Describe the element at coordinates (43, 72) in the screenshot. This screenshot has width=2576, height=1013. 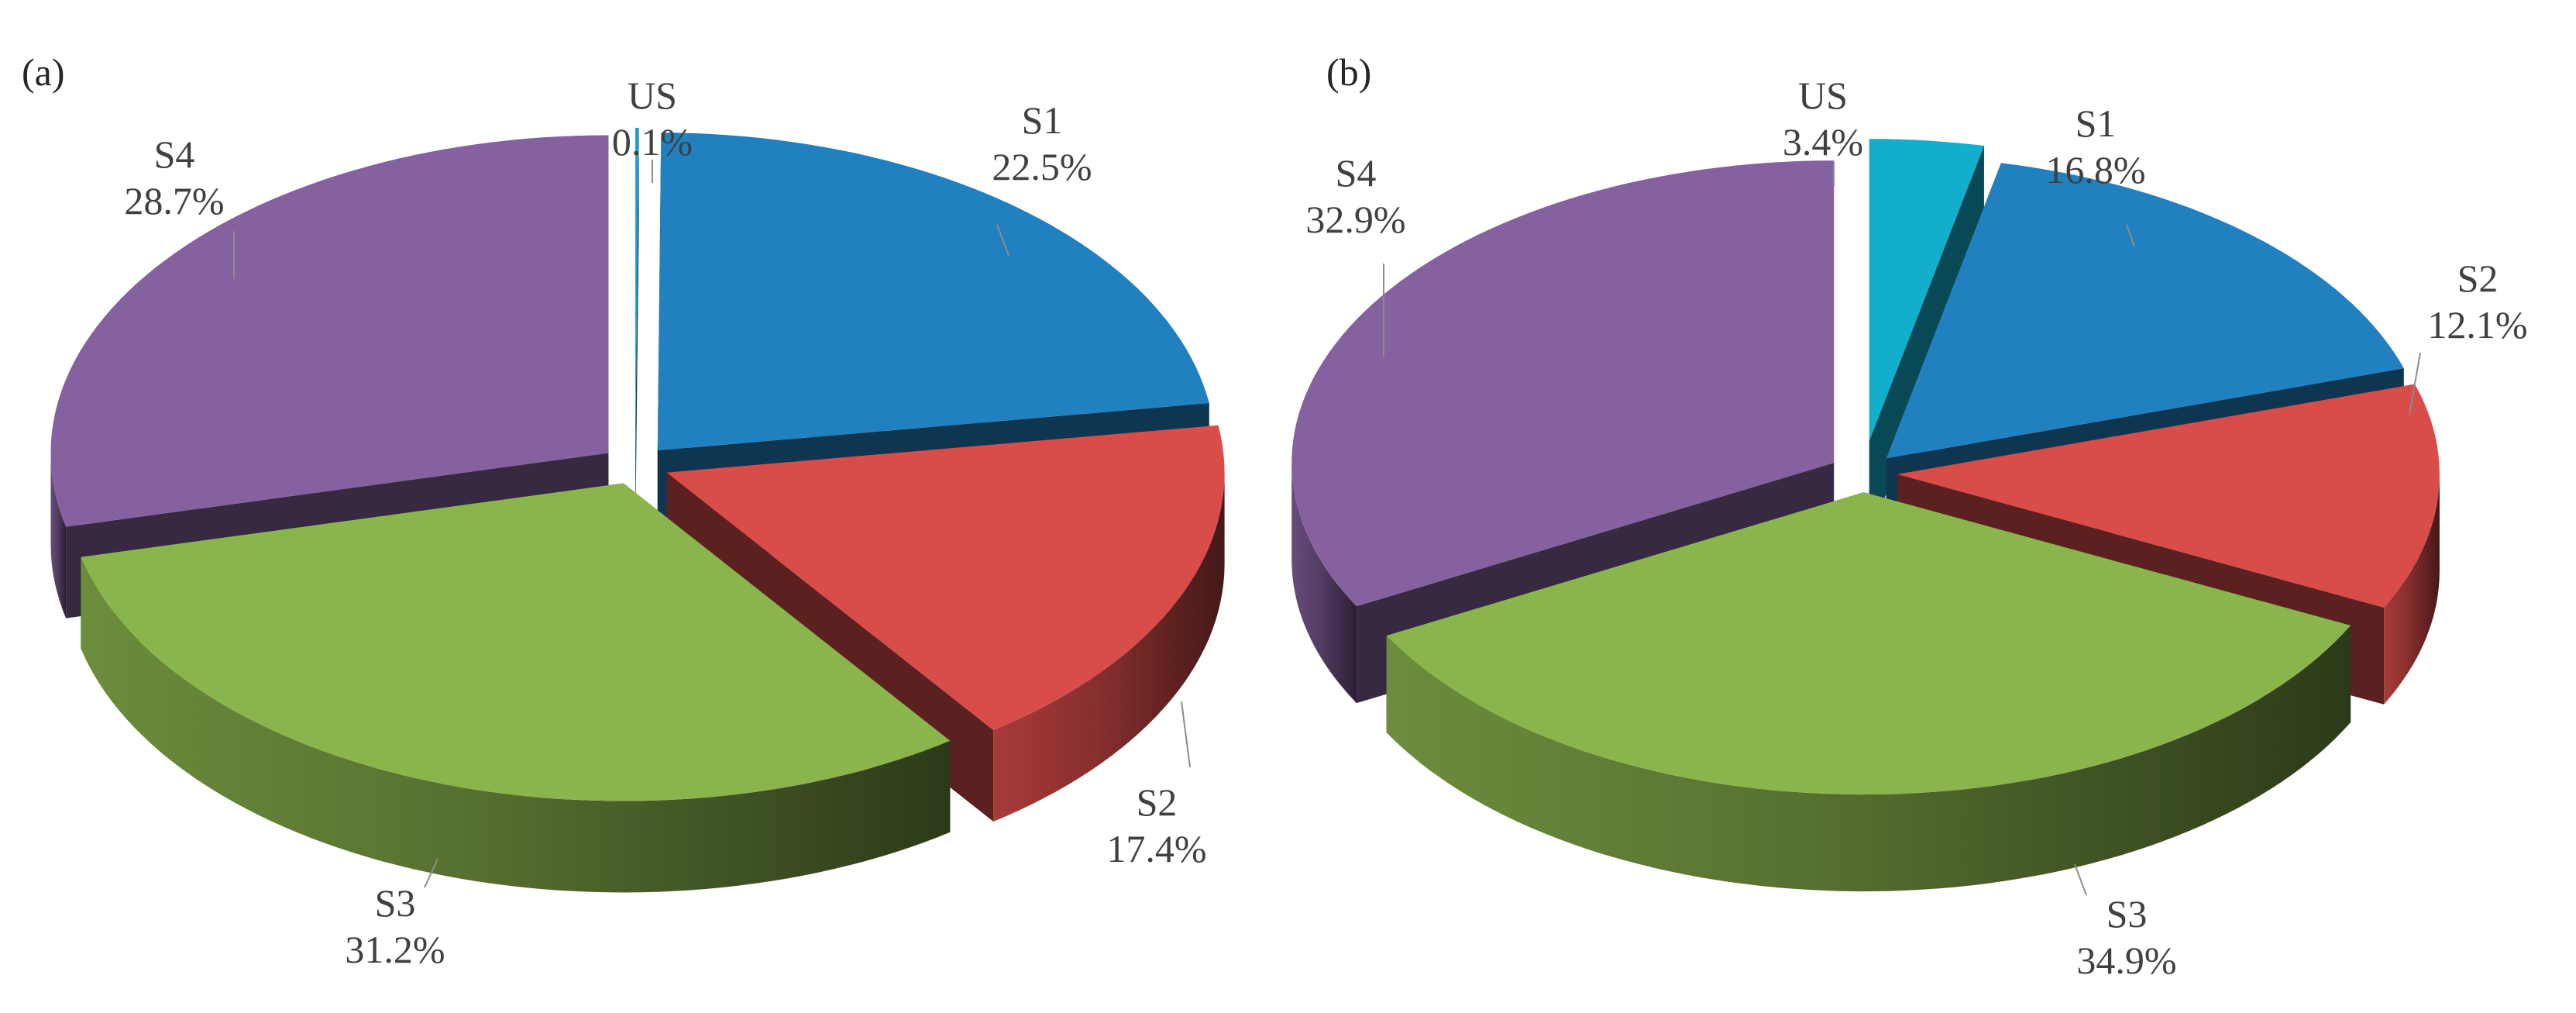
I see `panel-label-a: (a)` at that location.